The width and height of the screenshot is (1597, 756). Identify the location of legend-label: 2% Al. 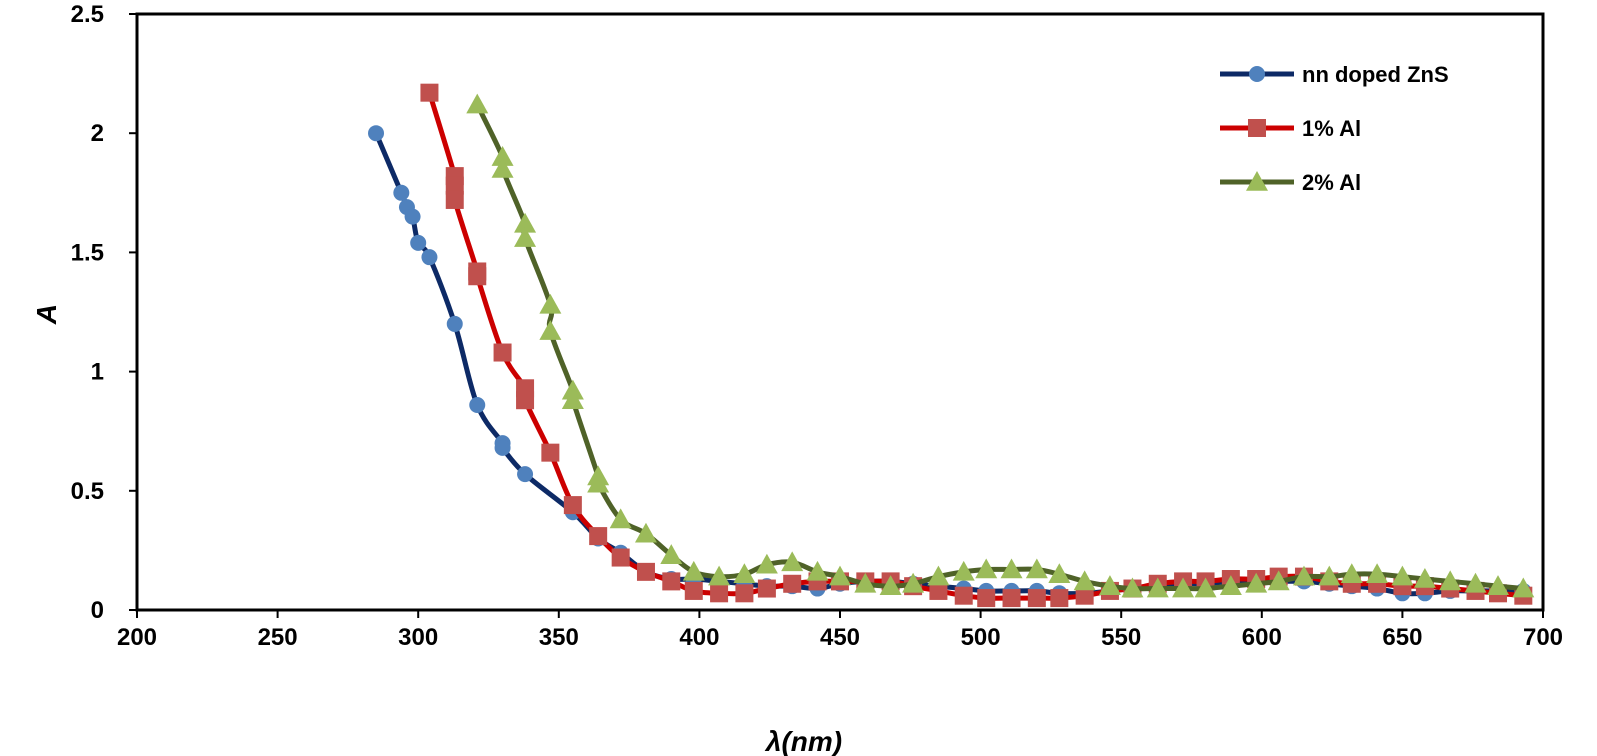
(1331, 182).